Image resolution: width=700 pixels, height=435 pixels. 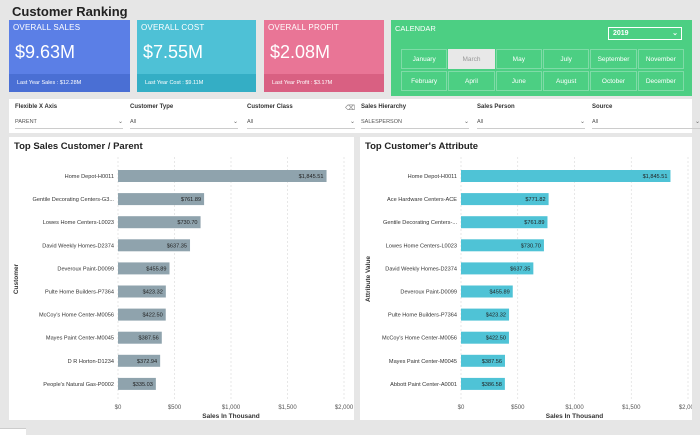 What do you see at coordinates (36, 107) in the screenshot?
I see `filter-label: Flexible X Axis` at bounding box center [36, 107].